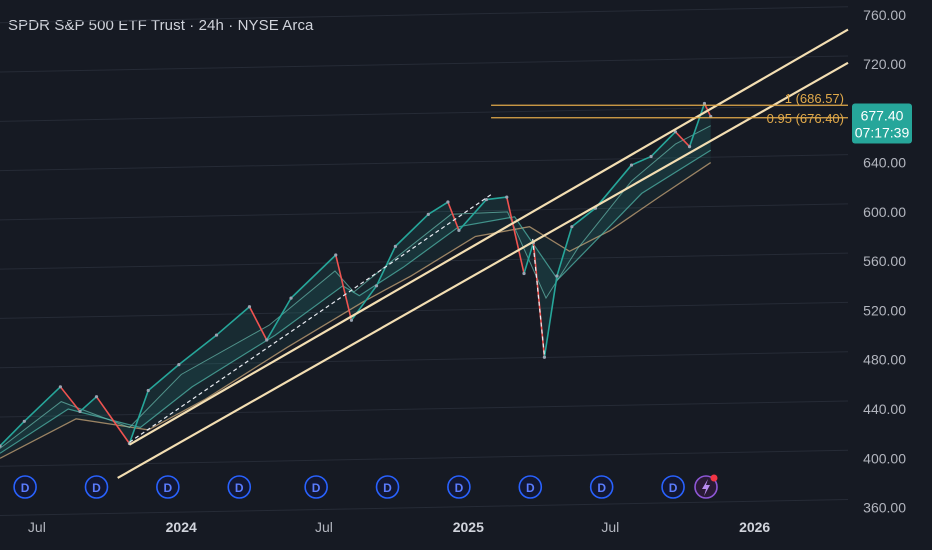 This screenshot has width=932, height=550. Describe the element at coordinates (884, 15) in the screenshot. I see `y-tick-label: 760.00` at that location.